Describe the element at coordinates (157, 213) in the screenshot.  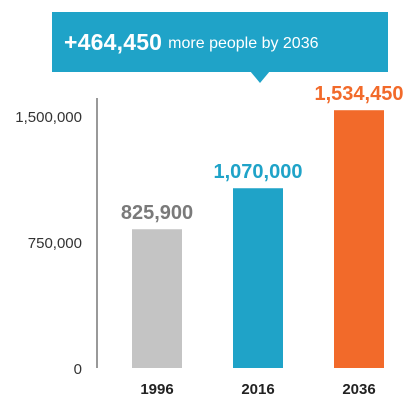
I see `data-label-1996: 825,900` at that location.